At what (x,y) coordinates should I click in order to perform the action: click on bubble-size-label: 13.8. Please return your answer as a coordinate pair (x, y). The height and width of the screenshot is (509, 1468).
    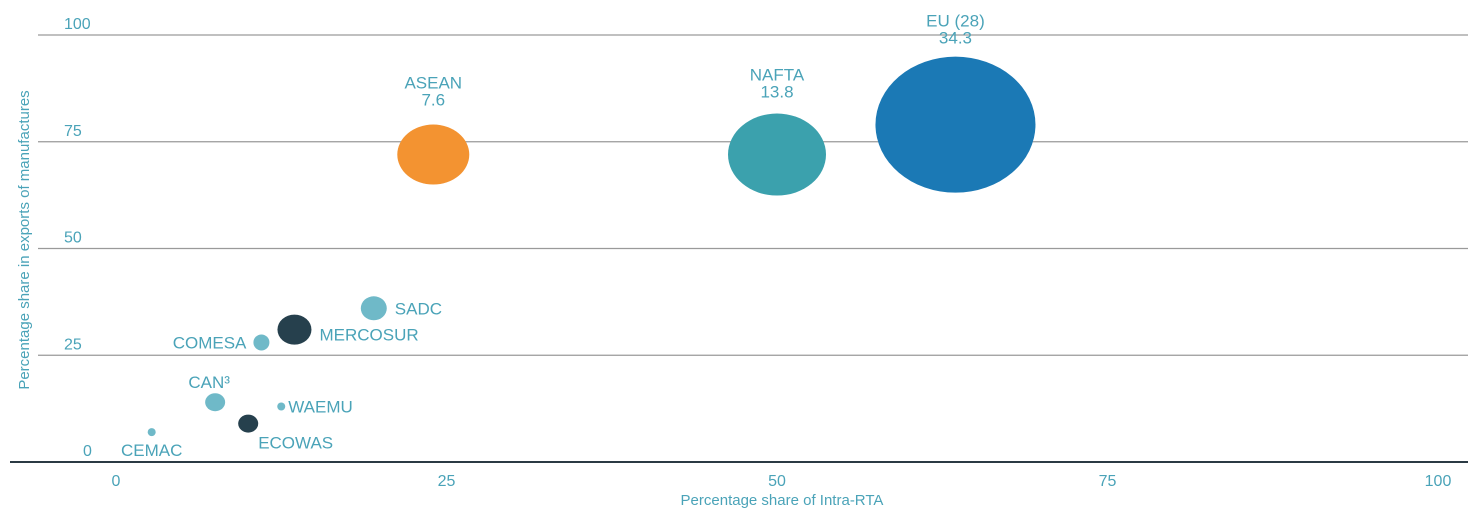
    Looking at the image, I should click on (776, 92).